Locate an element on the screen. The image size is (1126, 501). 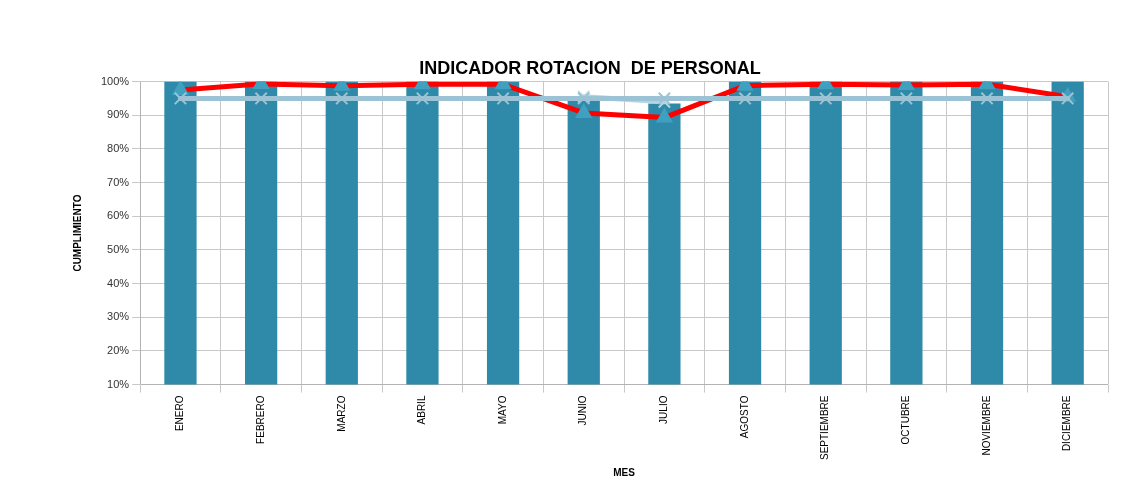
y-axis-title: CUMPLIMIENTO is located at coordinates (77, 233).